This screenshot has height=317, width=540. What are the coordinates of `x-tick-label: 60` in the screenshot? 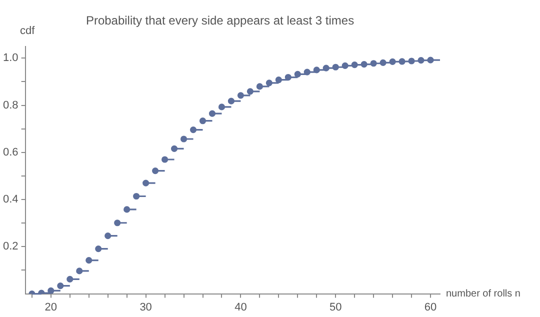 It's located at (430, 307).